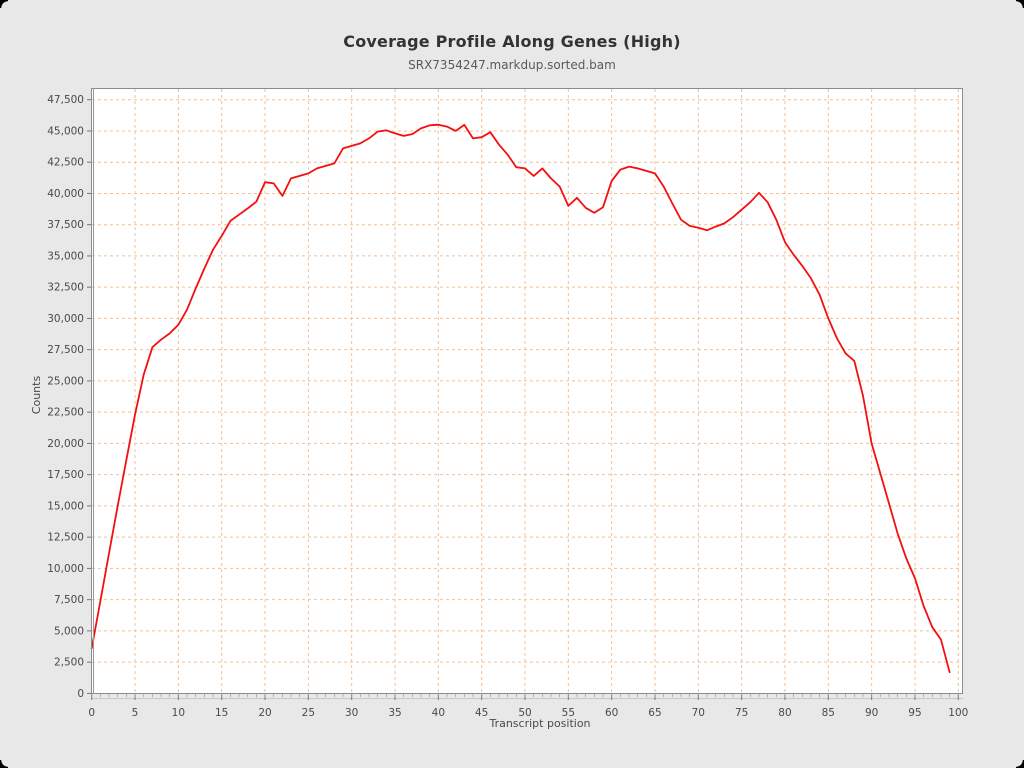 This screenshot has width=1024, height=768. What do you see at coordinates (65, 538) in the screenshot?
I see `y-tick-label: 12,500` at bounding box center [65, 538].